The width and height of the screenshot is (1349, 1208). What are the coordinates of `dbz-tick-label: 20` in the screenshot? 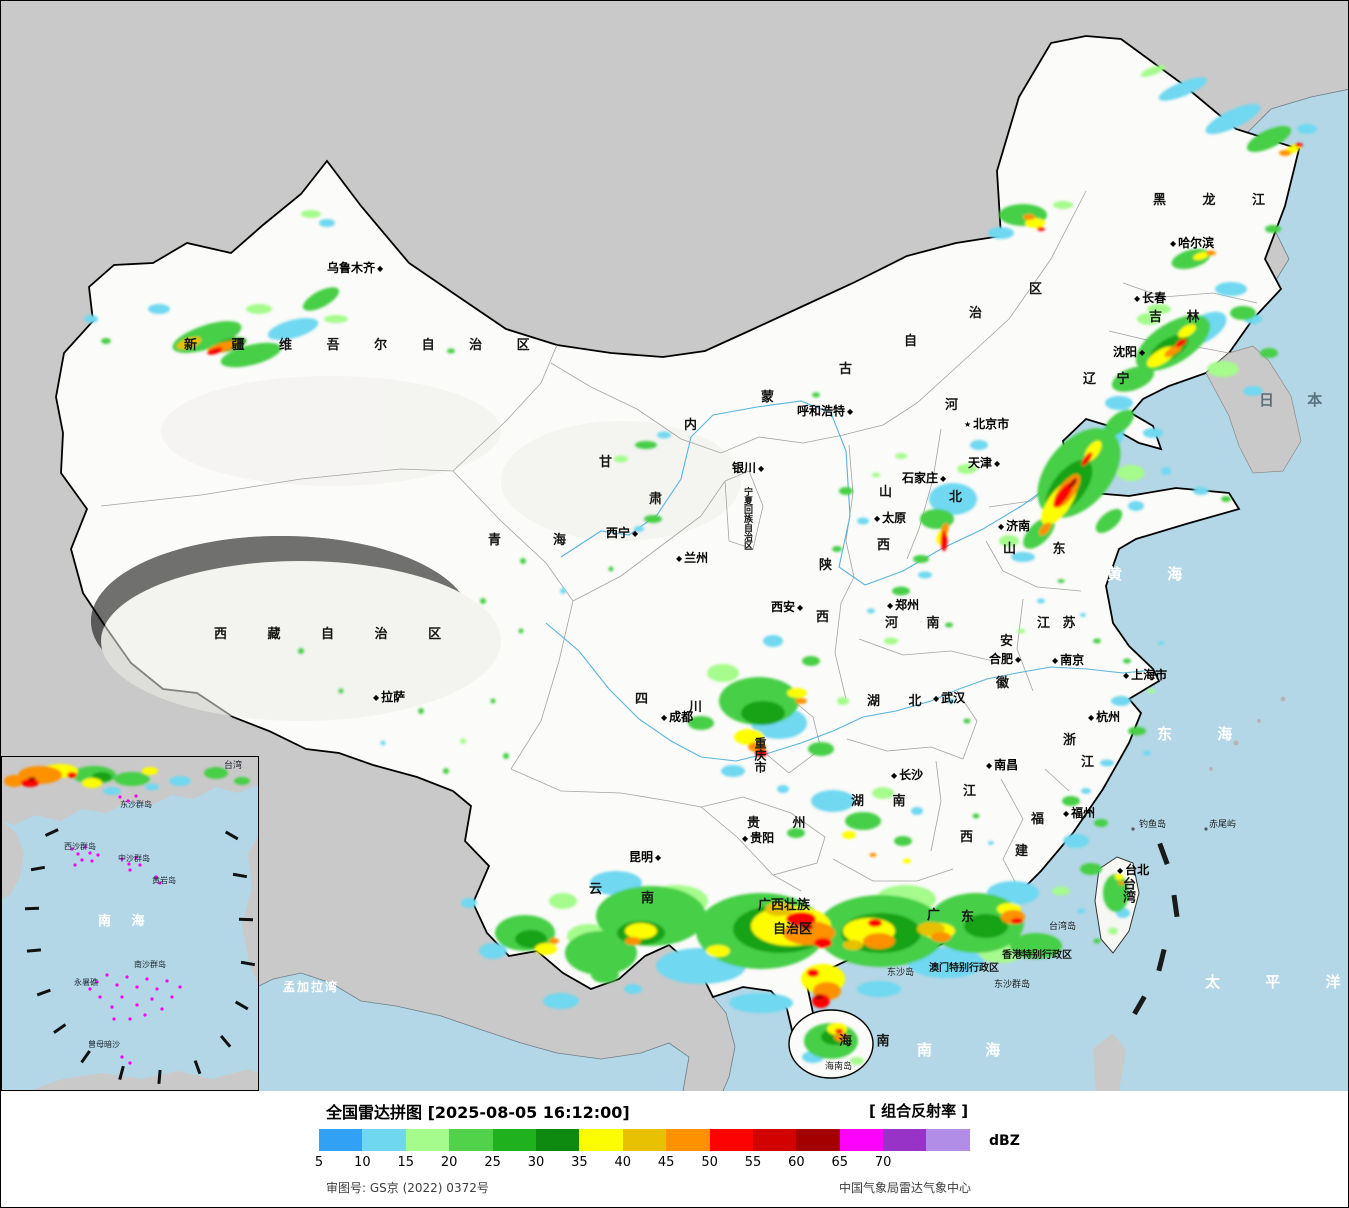 It's located at (449, 1162).